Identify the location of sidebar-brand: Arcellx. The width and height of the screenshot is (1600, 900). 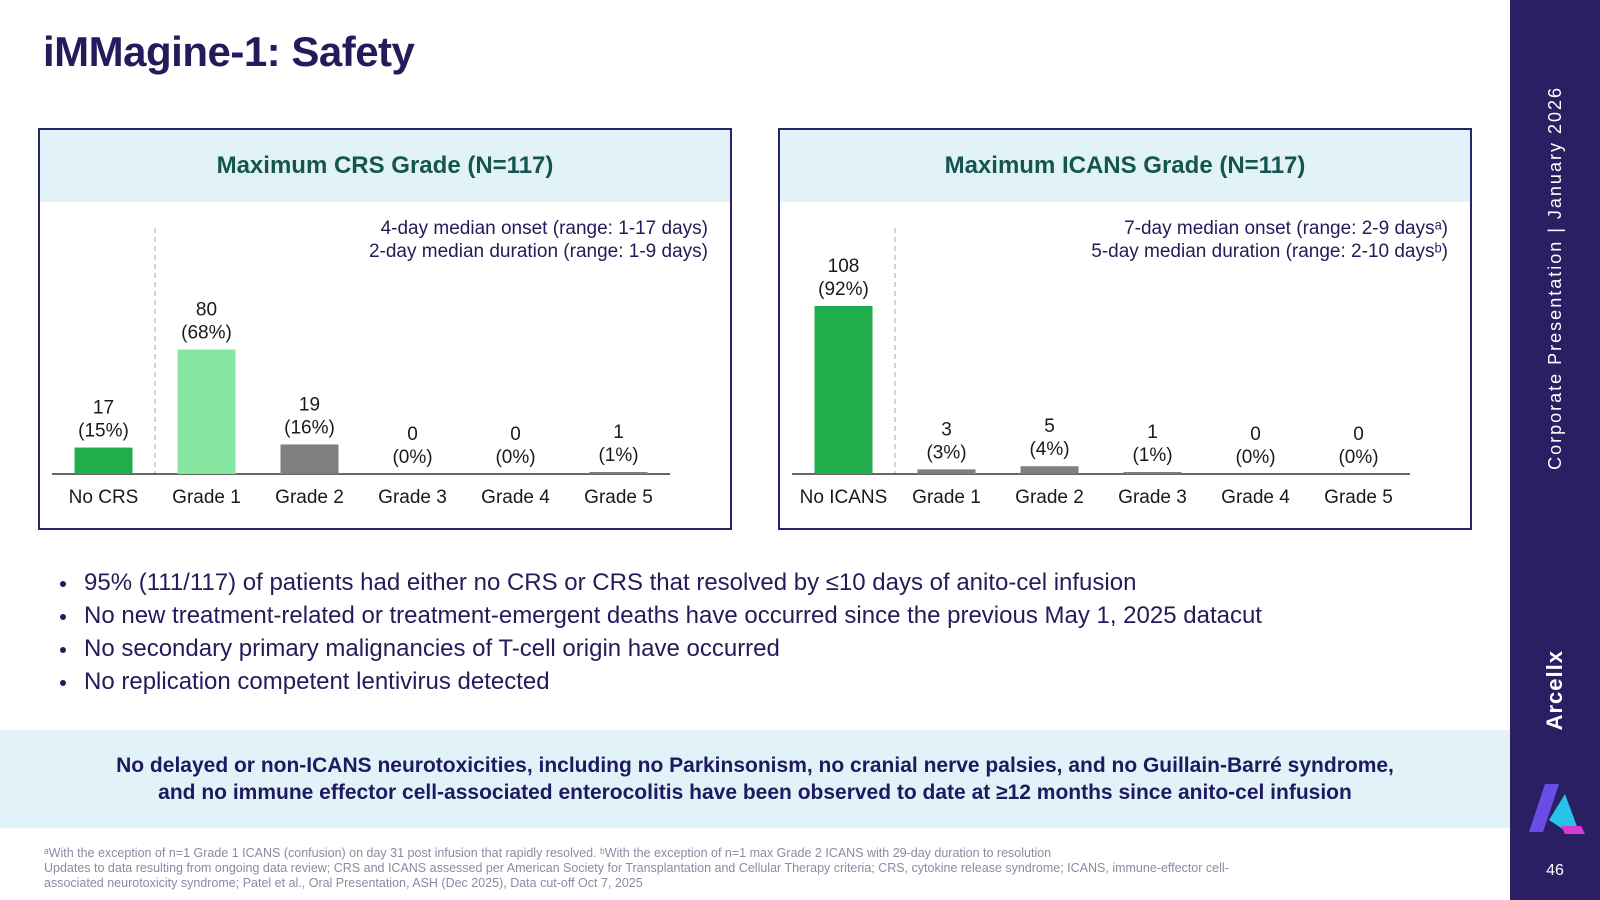
(1555, 690).